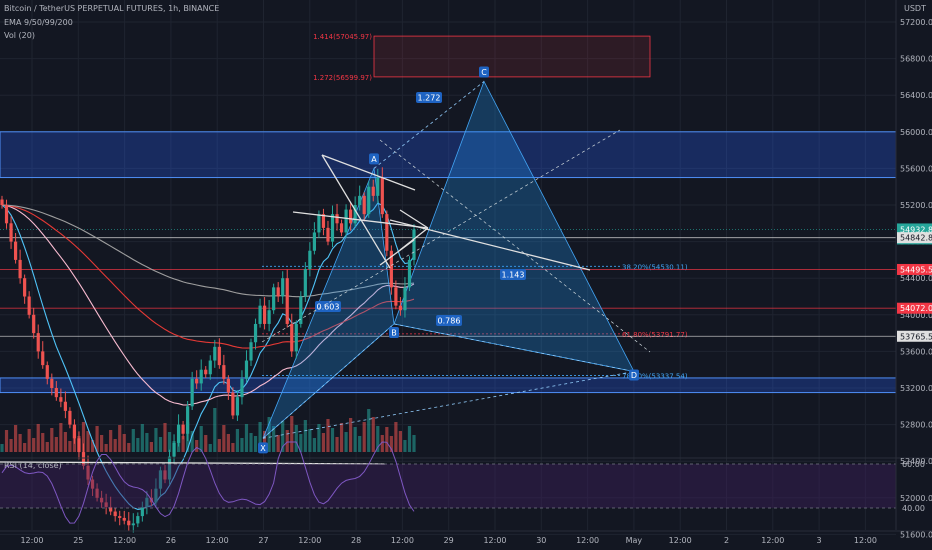  What do you see at coordinates (397, 252) in the screenshot?
I see `trend-line` at bounding box center [397, 252].